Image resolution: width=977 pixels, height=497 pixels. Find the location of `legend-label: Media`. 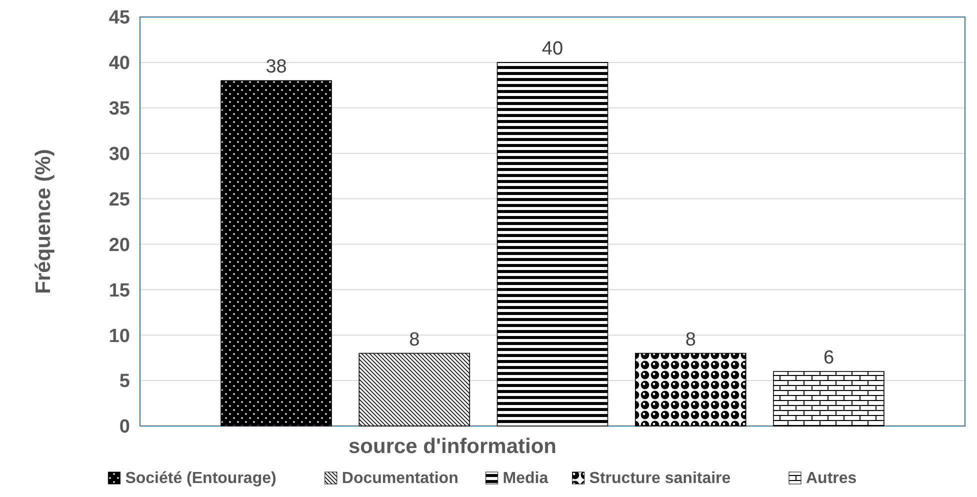

legend-label: Media is located at coordinates (525, 478).